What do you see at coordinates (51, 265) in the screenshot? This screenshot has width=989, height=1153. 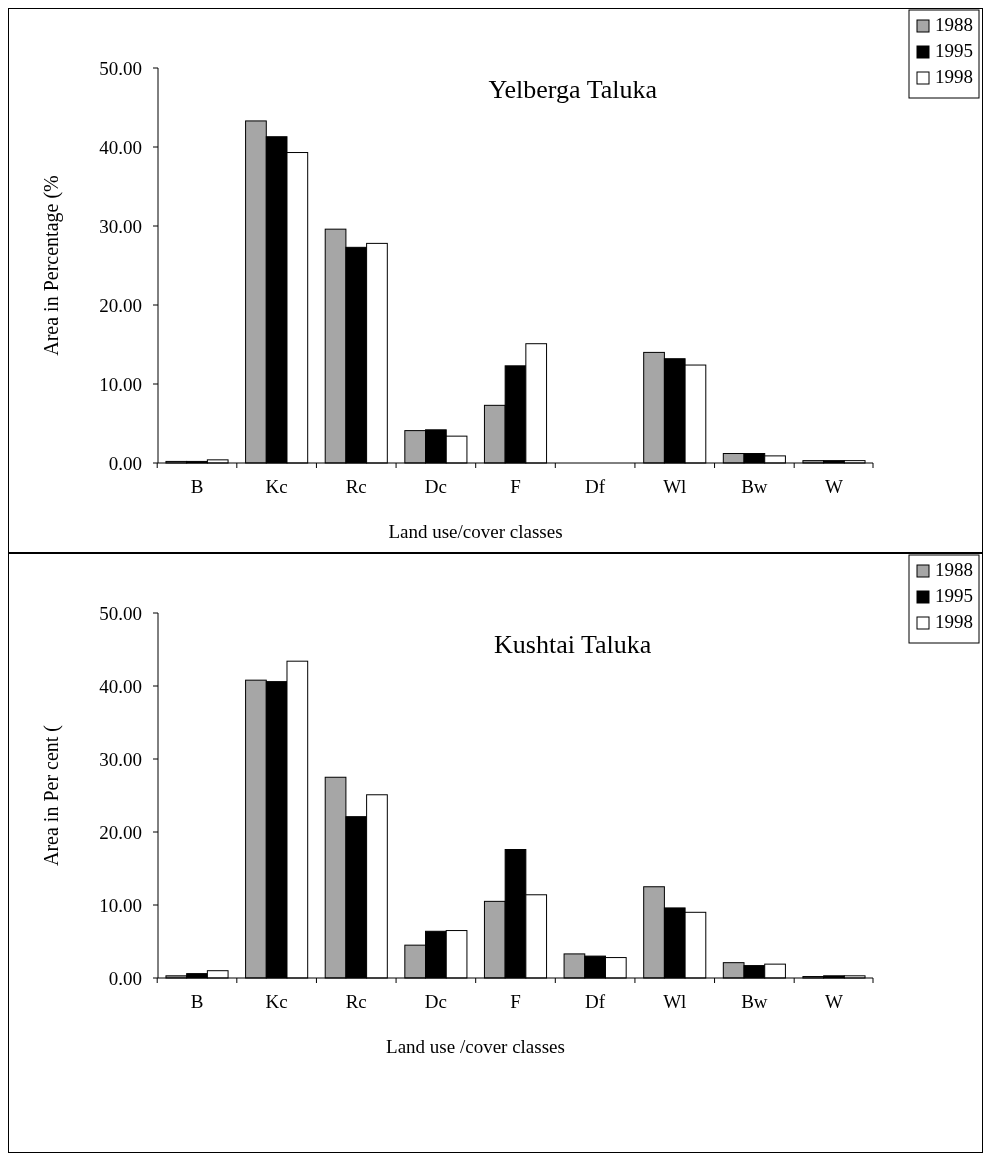 I see `y-axis-title: Area in Percentage (%` at bounding box center [51, 265].